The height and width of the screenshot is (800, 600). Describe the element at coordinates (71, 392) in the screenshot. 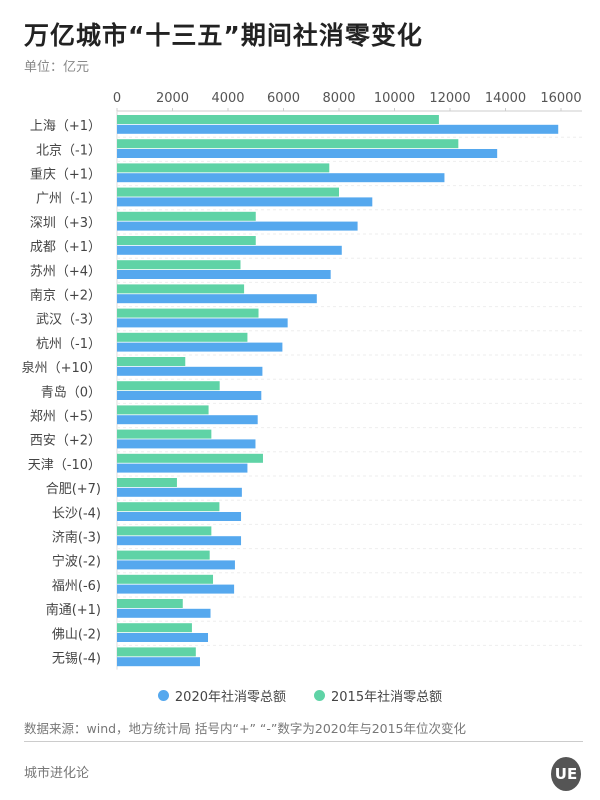

I see `category-label: 青岛（0）` at that location.